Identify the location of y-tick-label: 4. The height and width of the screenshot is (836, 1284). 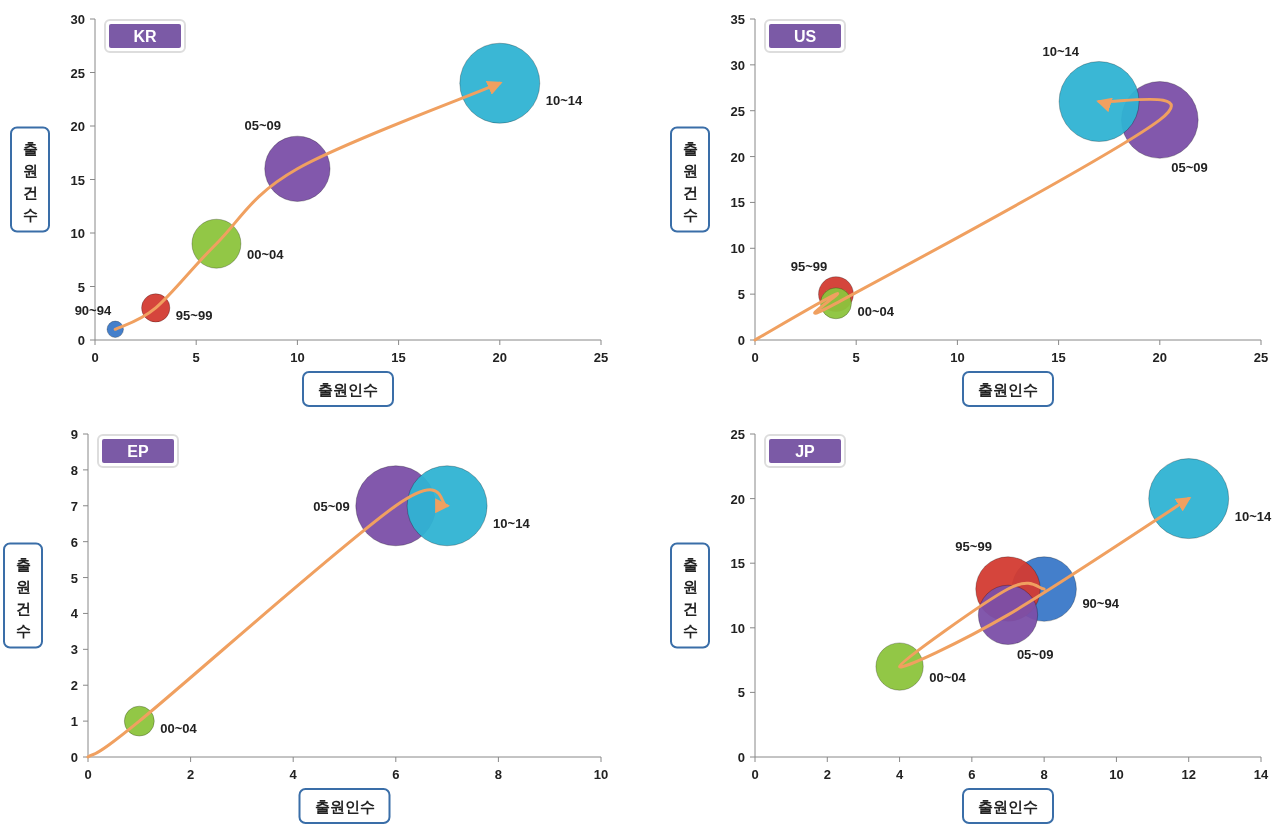
(74, 614).